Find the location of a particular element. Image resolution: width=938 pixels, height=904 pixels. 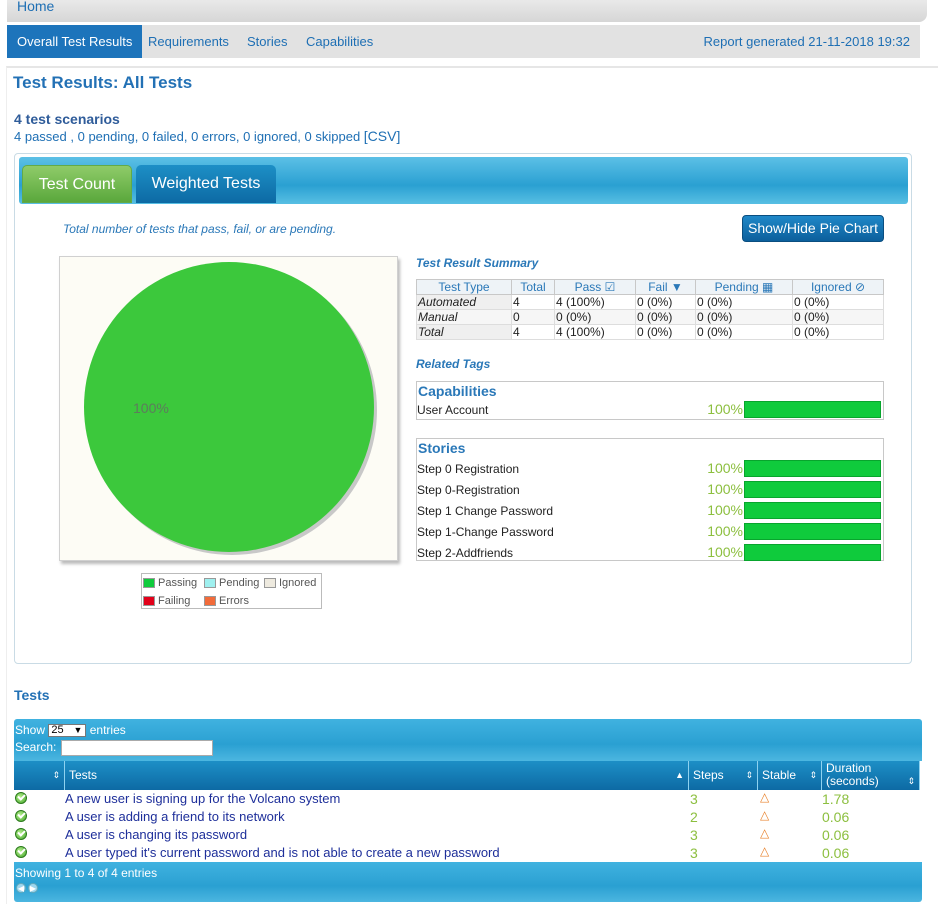

pie-chart: 100% is located at coordinates (228, 408).